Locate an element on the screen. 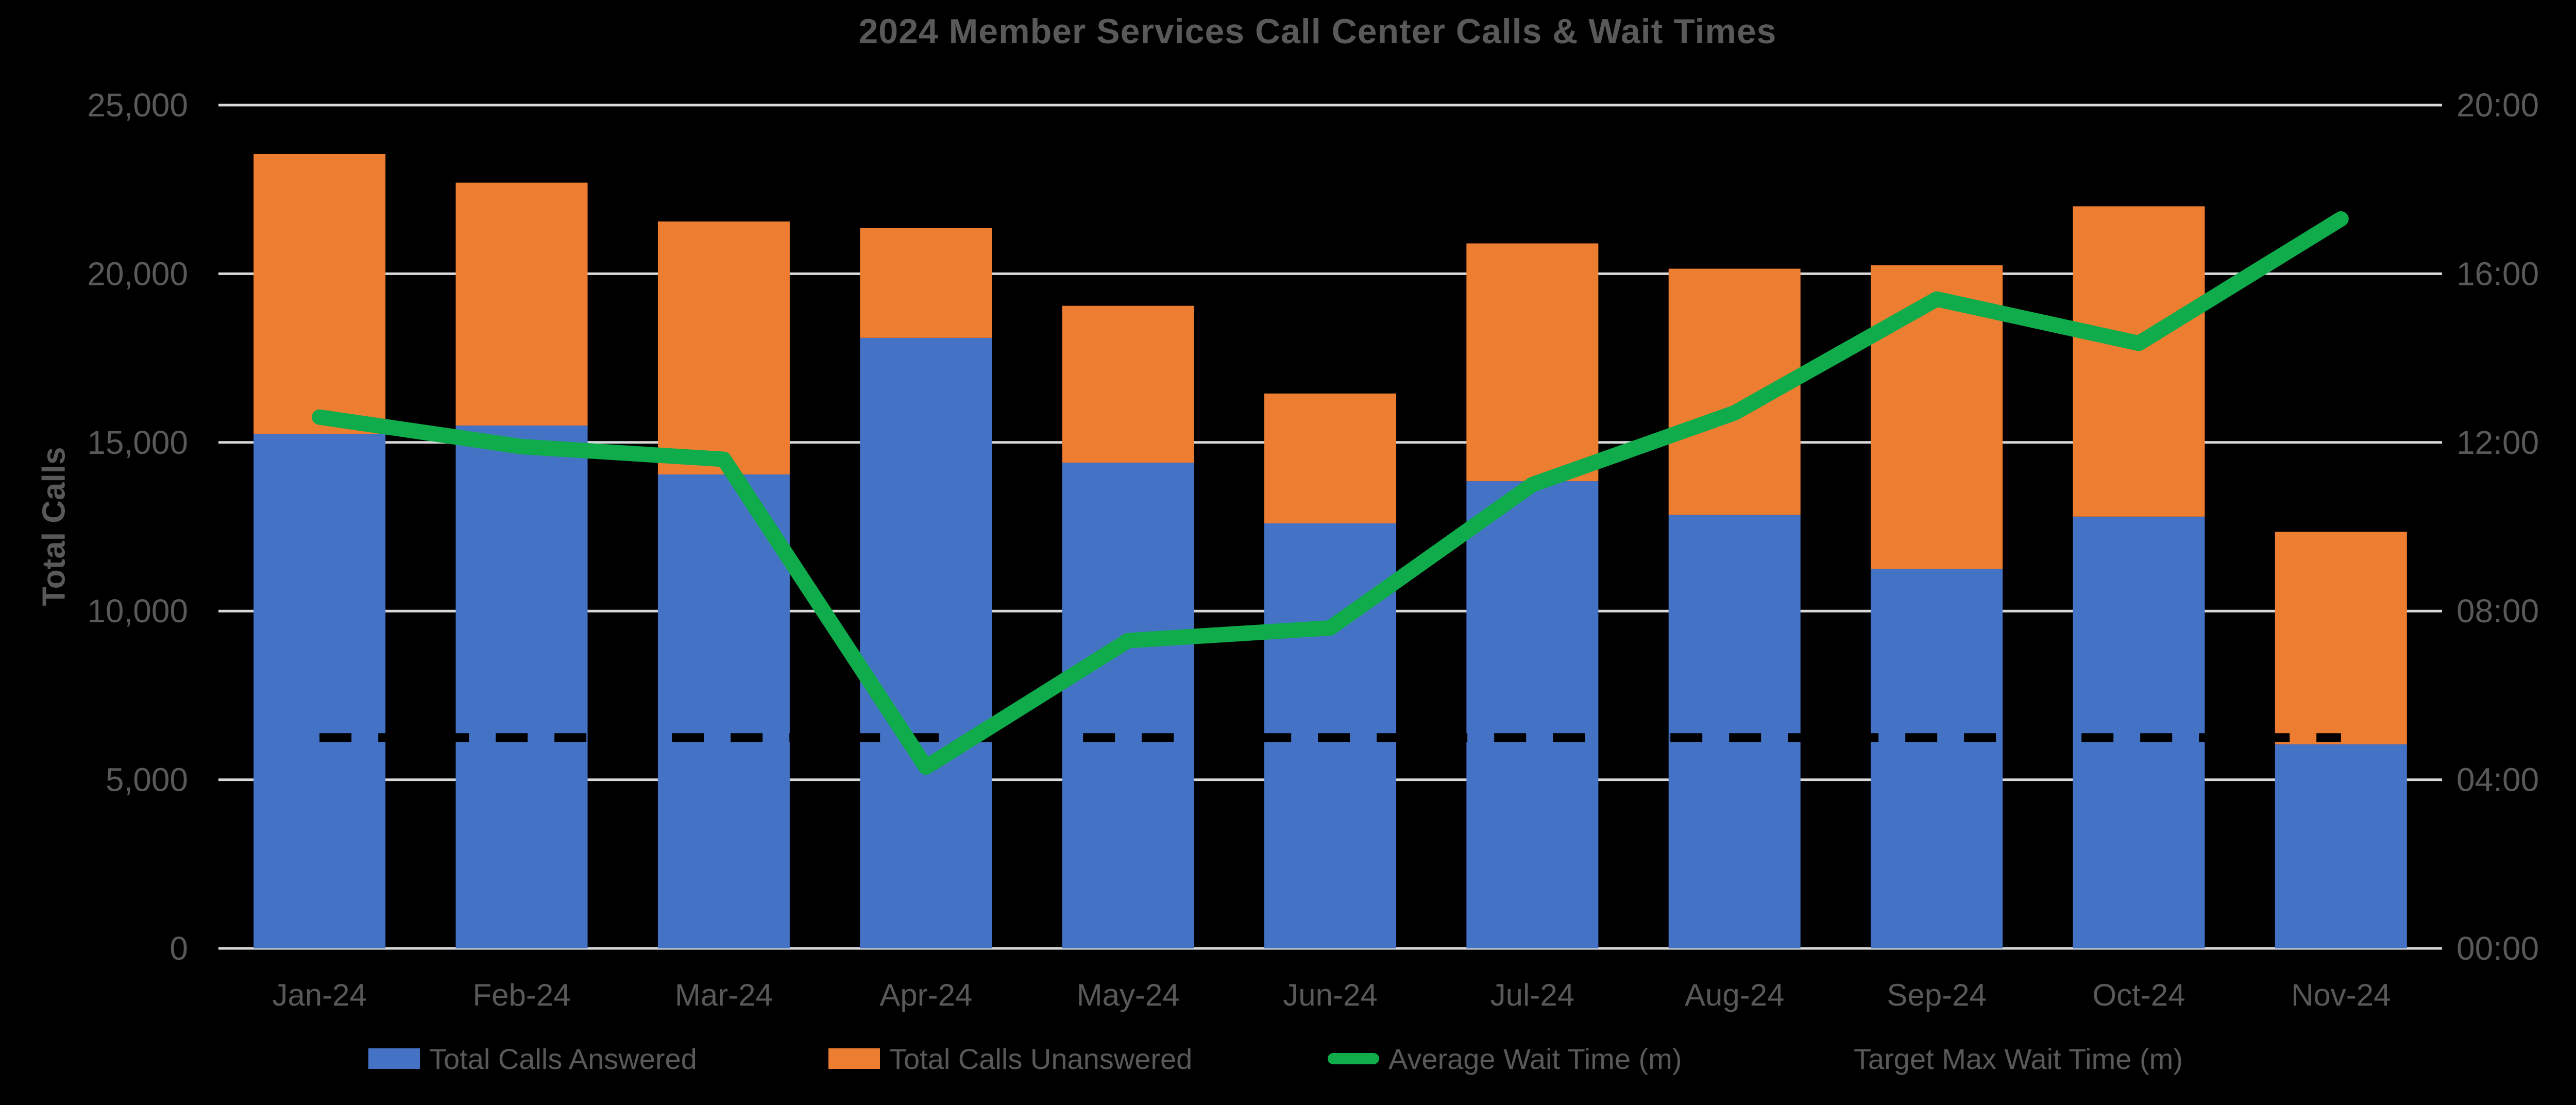 The image size is (2576, 1105). left-axis-tick-label: 0 is located at coordinates (179, 948).